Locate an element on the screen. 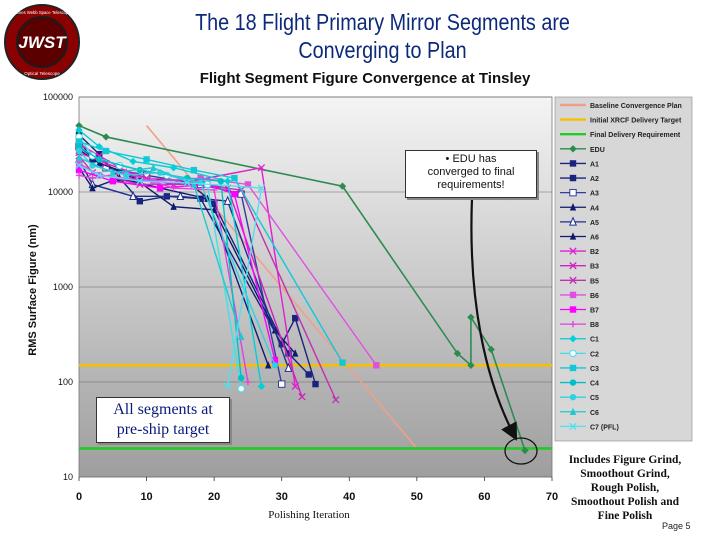 This screenshot has height=540, width=720. polish-line-1: Includes Figure Grind, is located at coordinates (625, 460).